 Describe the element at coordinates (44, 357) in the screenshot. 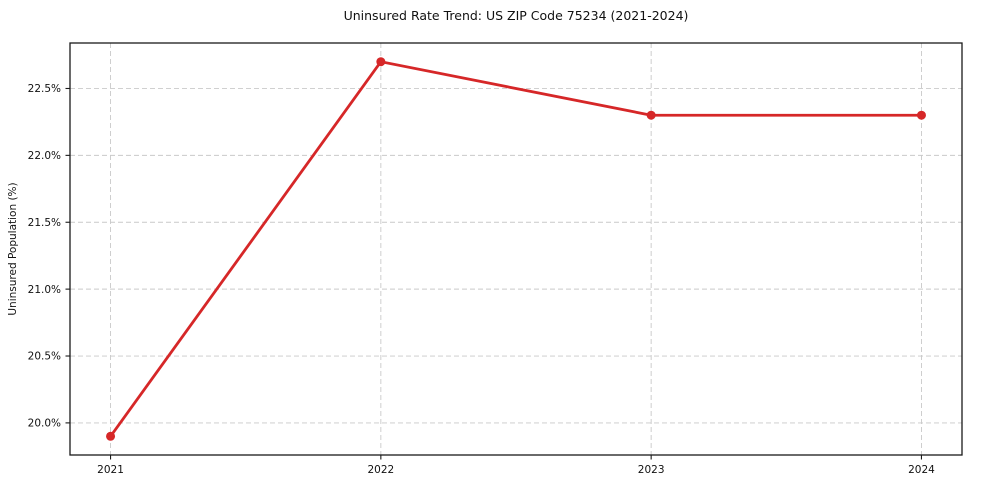

I see `y-tick-label: 20.5%` at that location.